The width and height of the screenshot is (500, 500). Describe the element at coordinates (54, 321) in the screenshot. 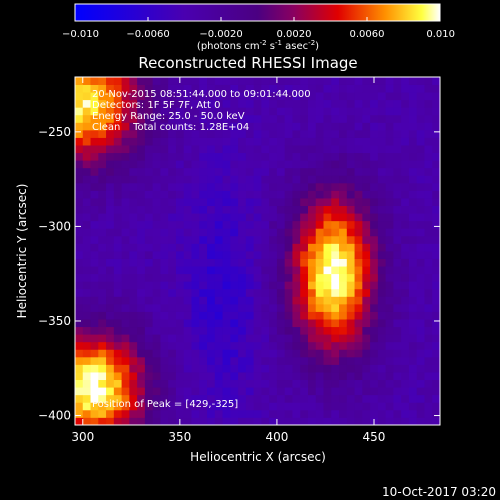

I see `y-tick-label: −350` at that location.